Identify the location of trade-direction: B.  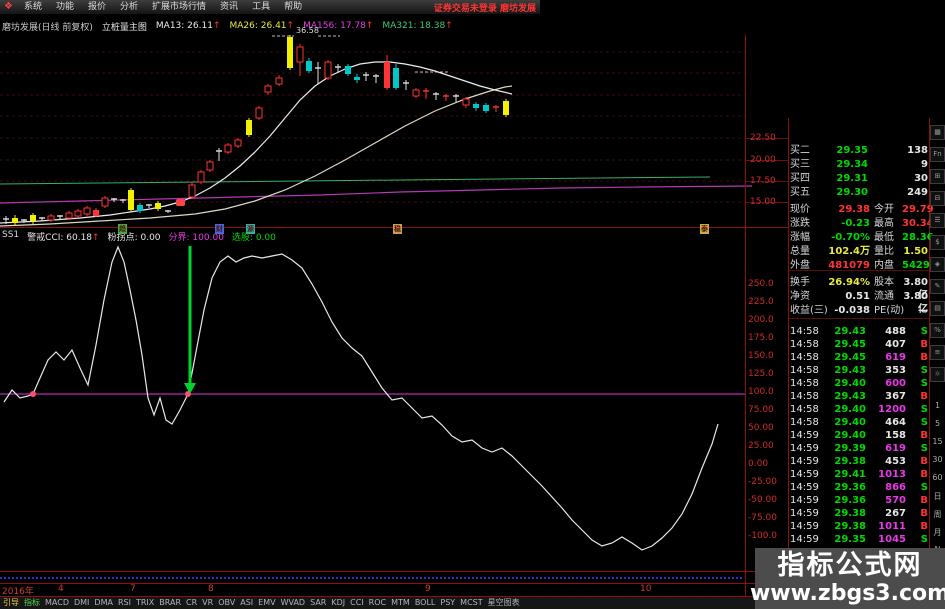
(924, 396).